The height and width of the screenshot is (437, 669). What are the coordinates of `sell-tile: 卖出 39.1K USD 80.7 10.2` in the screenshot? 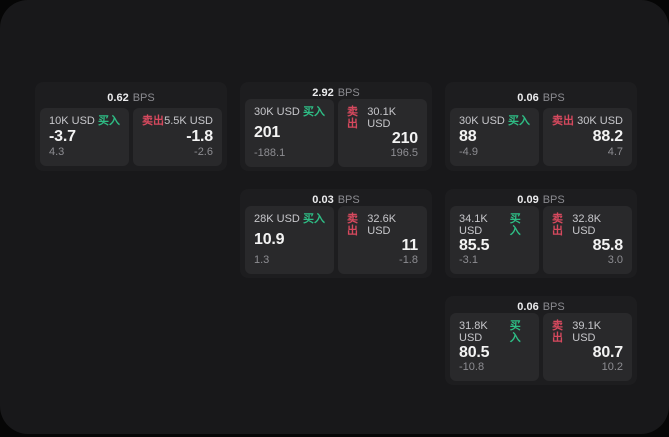 It's located at (587, 347).